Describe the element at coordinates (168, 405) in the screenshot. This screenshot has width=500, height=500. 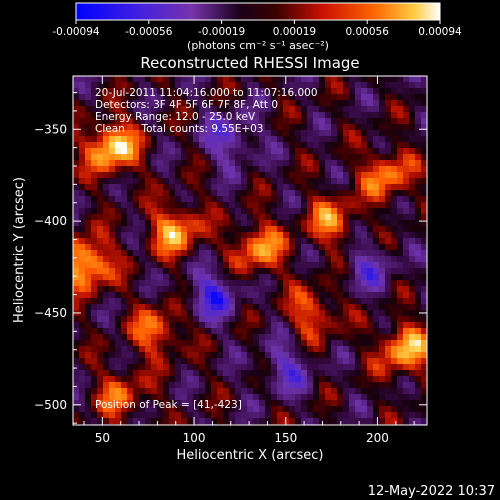
I see `peak-position-label: Position of Peak = [41,-423]` at that location.